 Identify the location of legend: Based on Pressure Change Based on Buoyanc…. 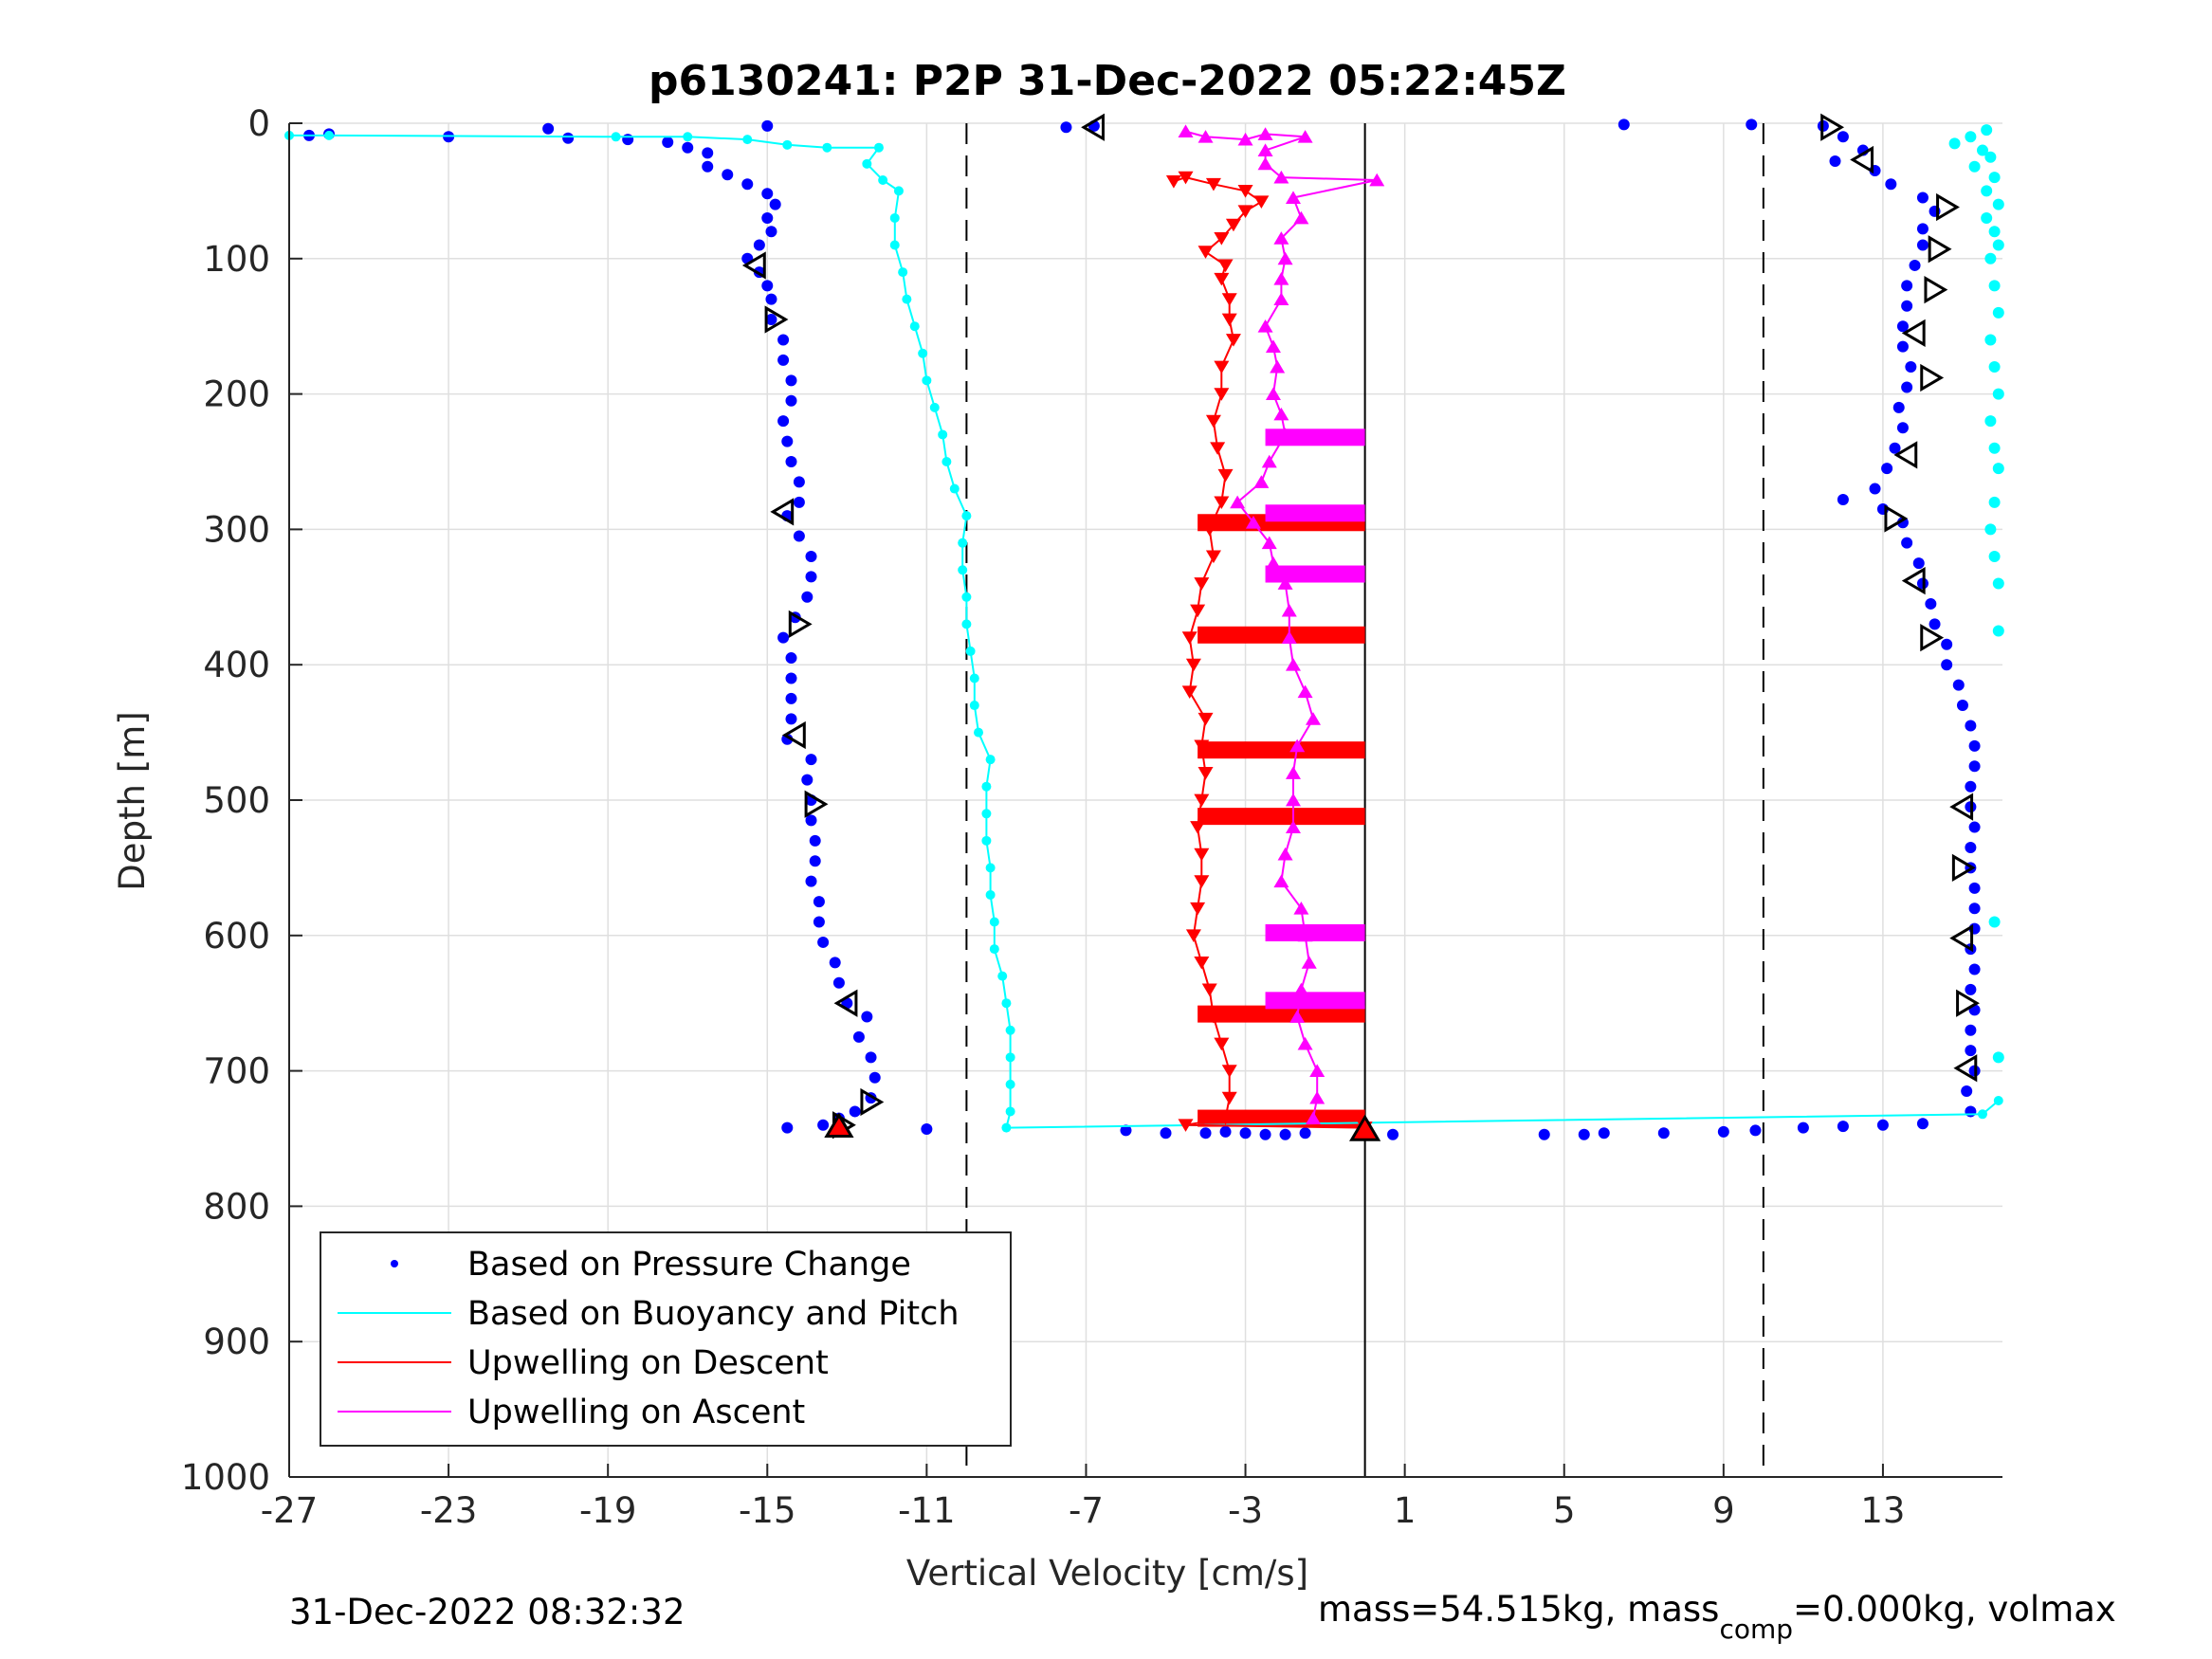
(666, 1339).